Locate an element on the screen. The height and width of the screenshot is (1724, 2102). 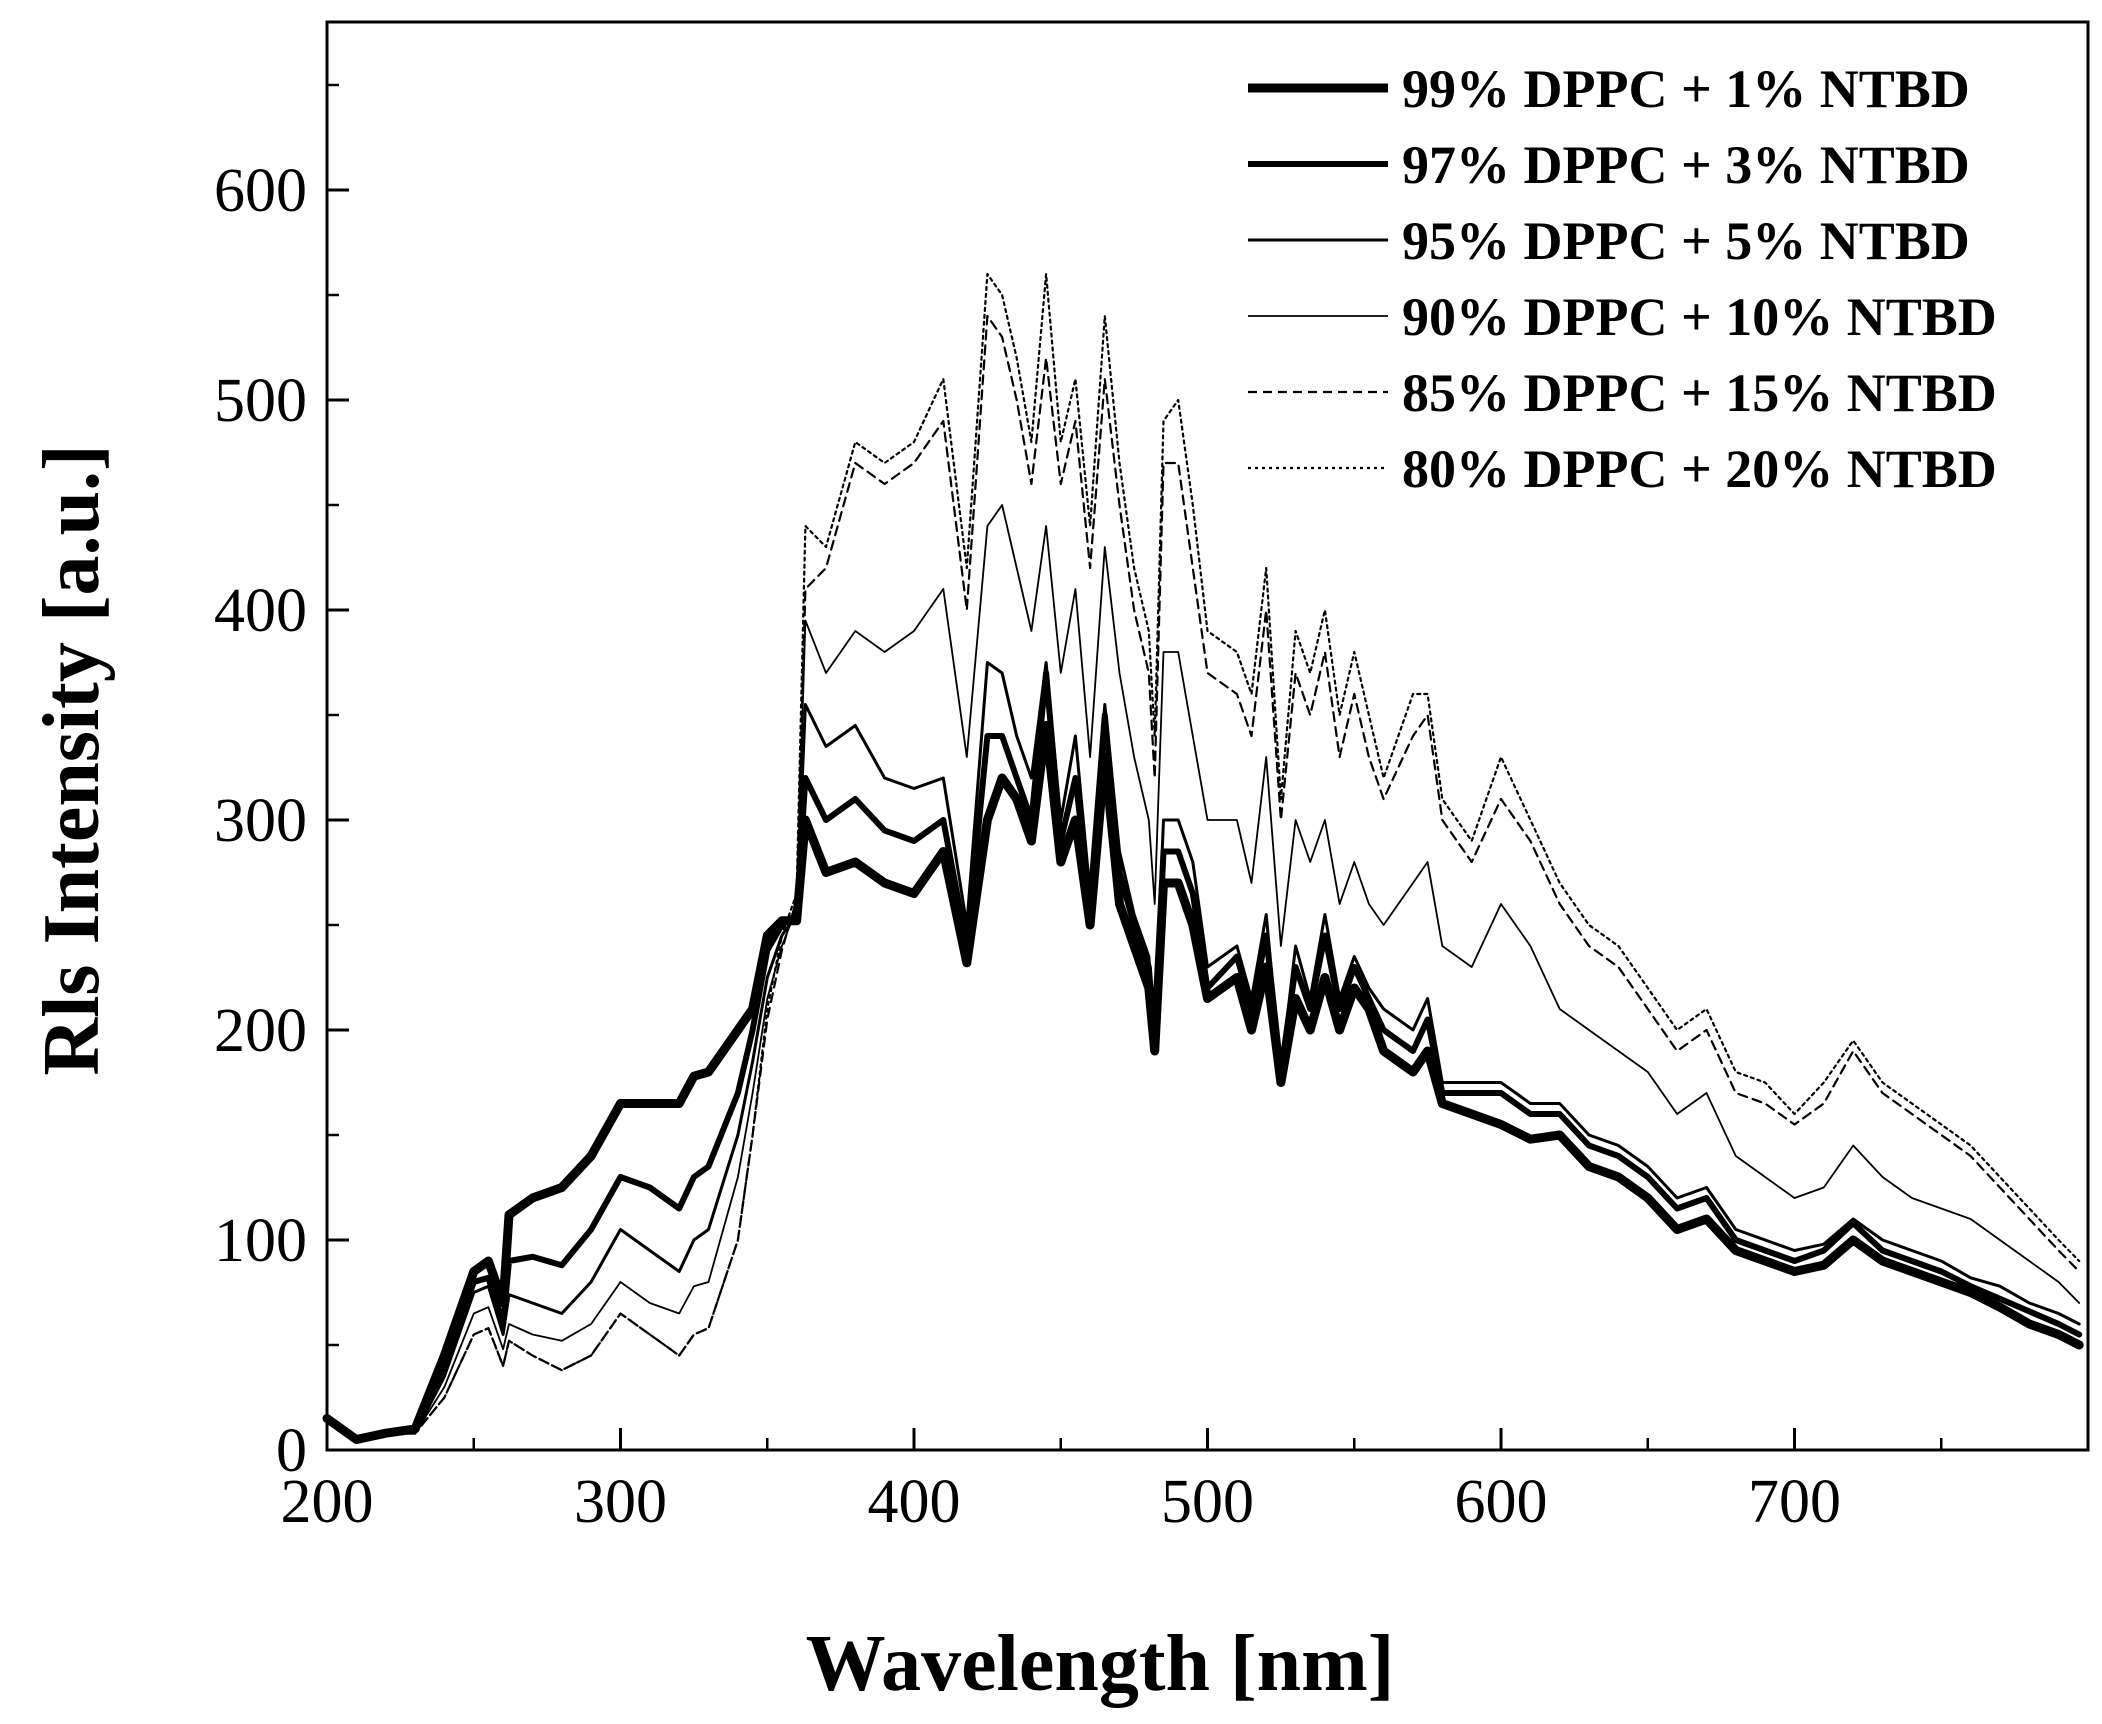
x-tick-label: 400 is located at coordinates (914, 1502).